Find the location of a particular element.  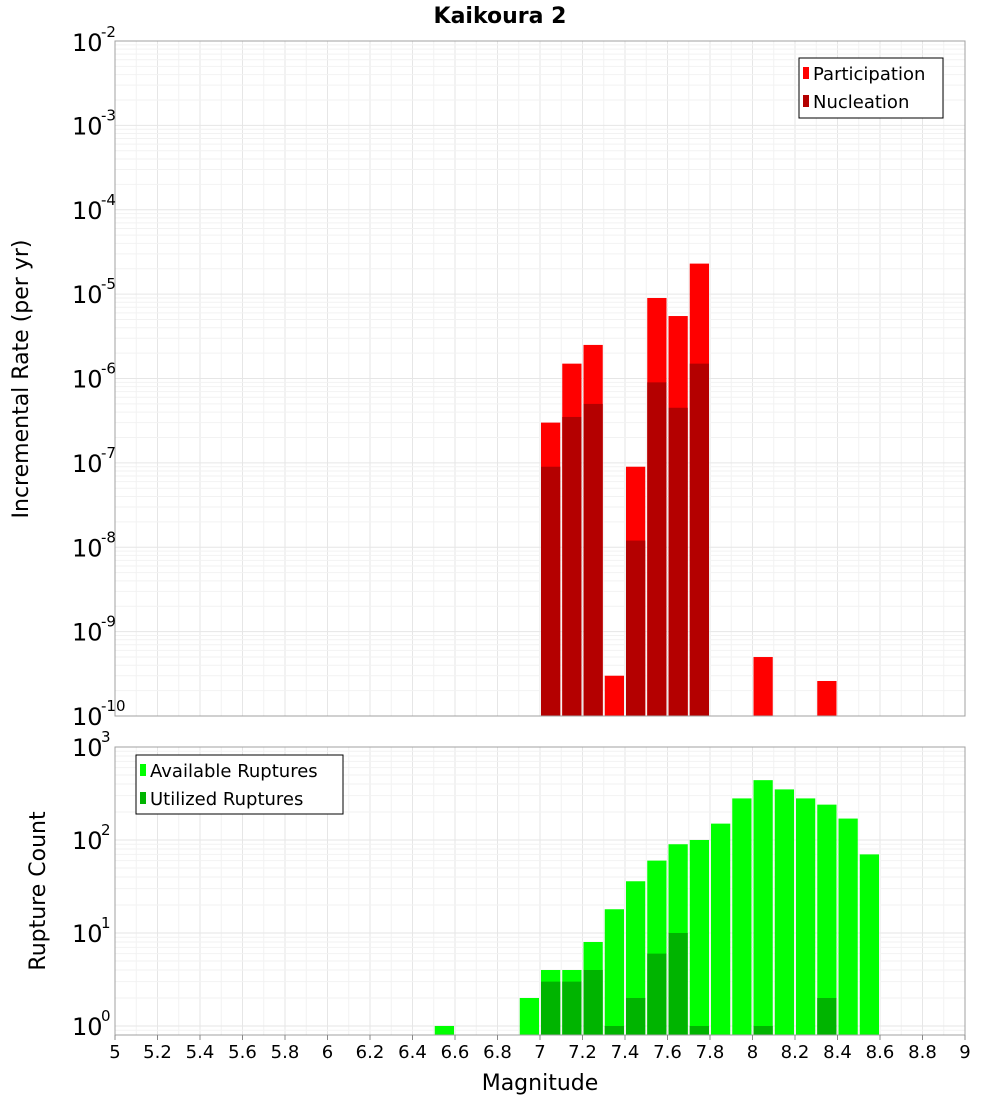

x-tick-label: 6 is located at coordinates (327, 1052).